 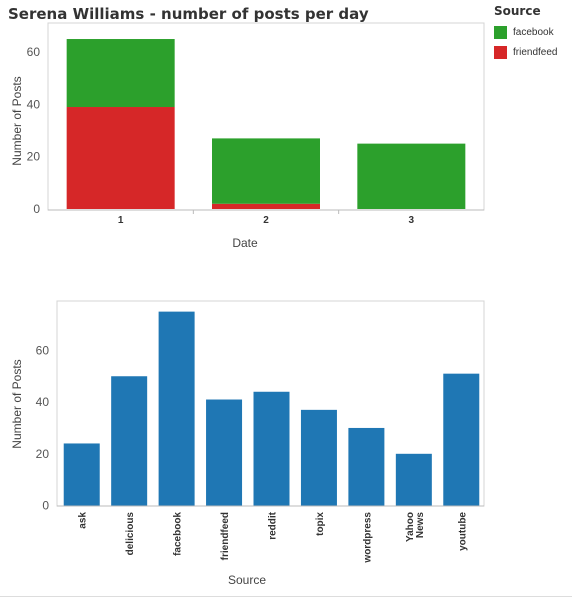 What do you see at coordinates (45, 506) in the screenshot?
I see `chart2-ytick-0: 0` at bounding box center [45, 506].